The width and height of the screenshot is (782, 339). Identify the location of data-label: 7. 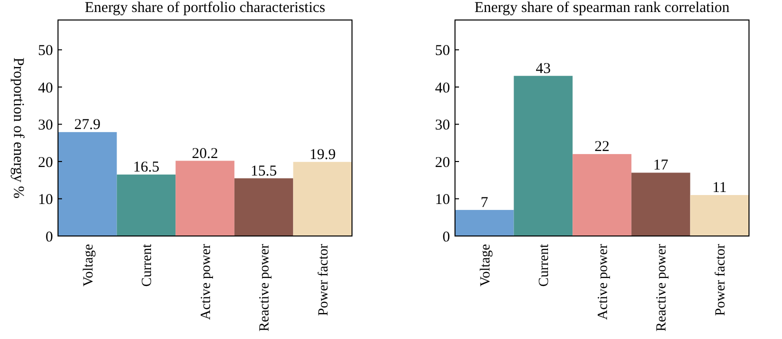
(484, 202).